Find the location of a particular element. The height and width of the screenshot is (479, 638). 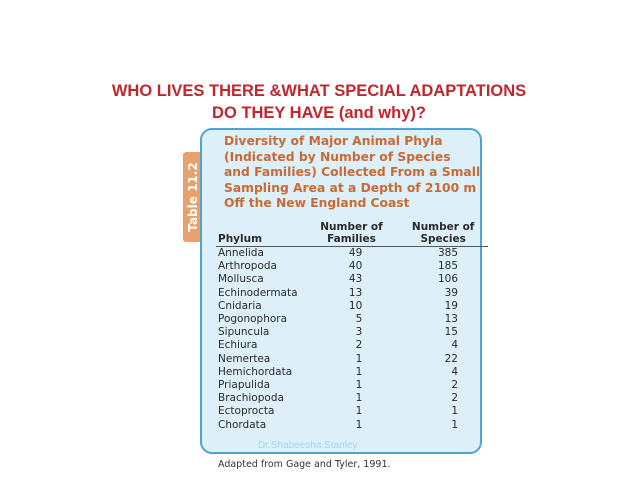

cell-species: 22 is located at coordinates (451, 358).